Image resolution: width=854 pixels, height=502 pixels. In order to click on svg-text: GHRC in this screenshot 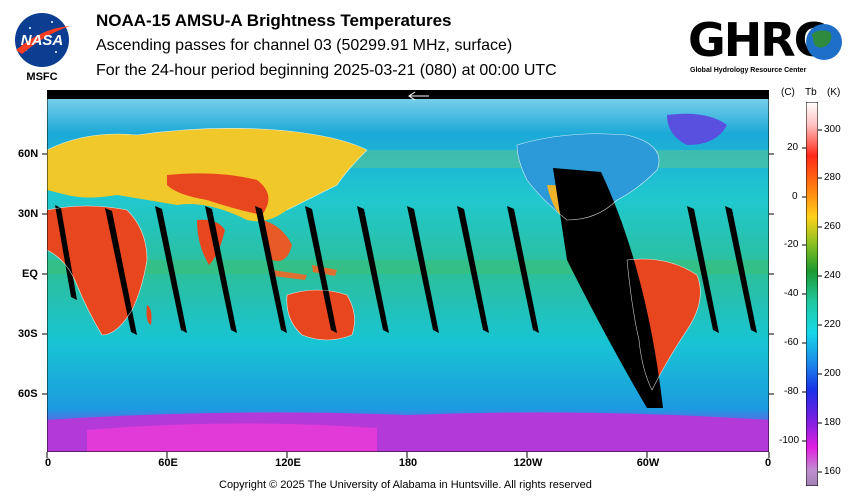, I will do `click(756, 40)`.